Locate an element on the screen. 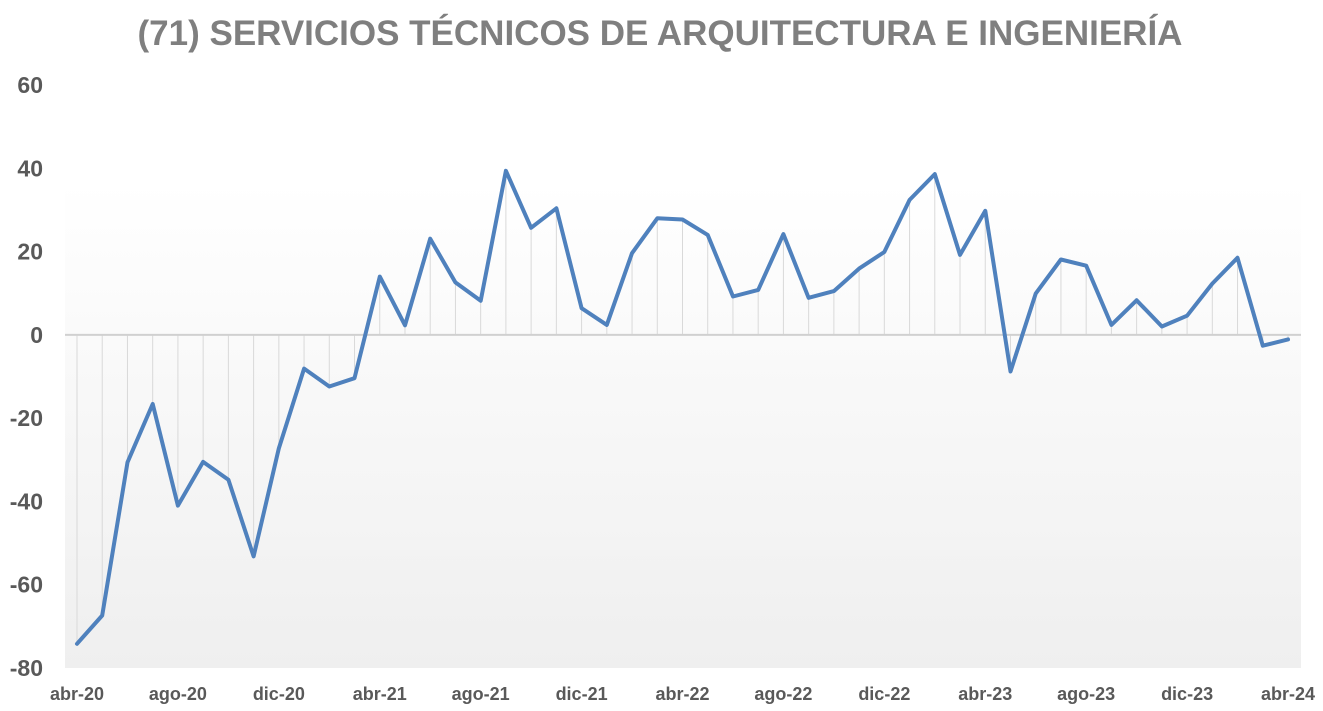  x-tick-label: ago-20 is located at coordinates (178, 694).